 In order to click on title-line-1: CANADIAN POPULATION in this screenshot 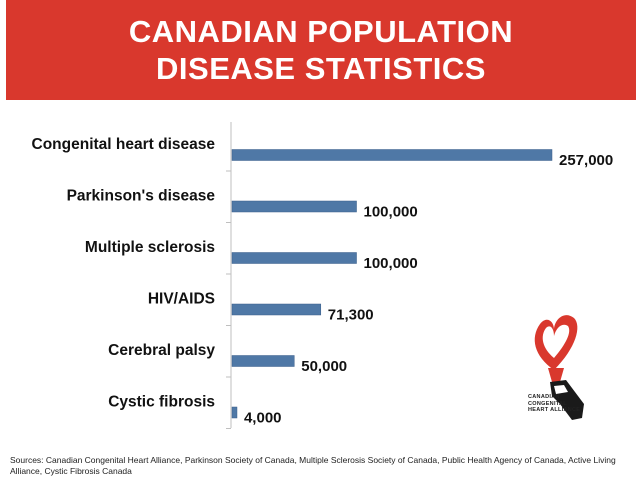, I will do `click(321, 31)`.